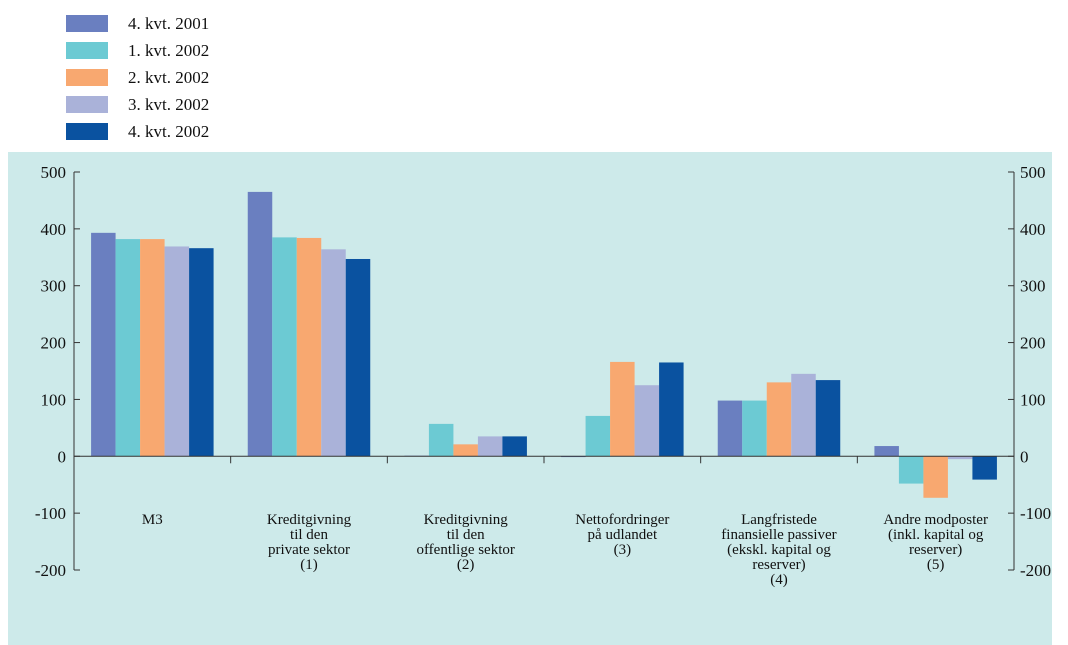 This screenshot has height=645, width=1068. I want to click on legend-label: 2. kvt. 2002, so click(169, 77).